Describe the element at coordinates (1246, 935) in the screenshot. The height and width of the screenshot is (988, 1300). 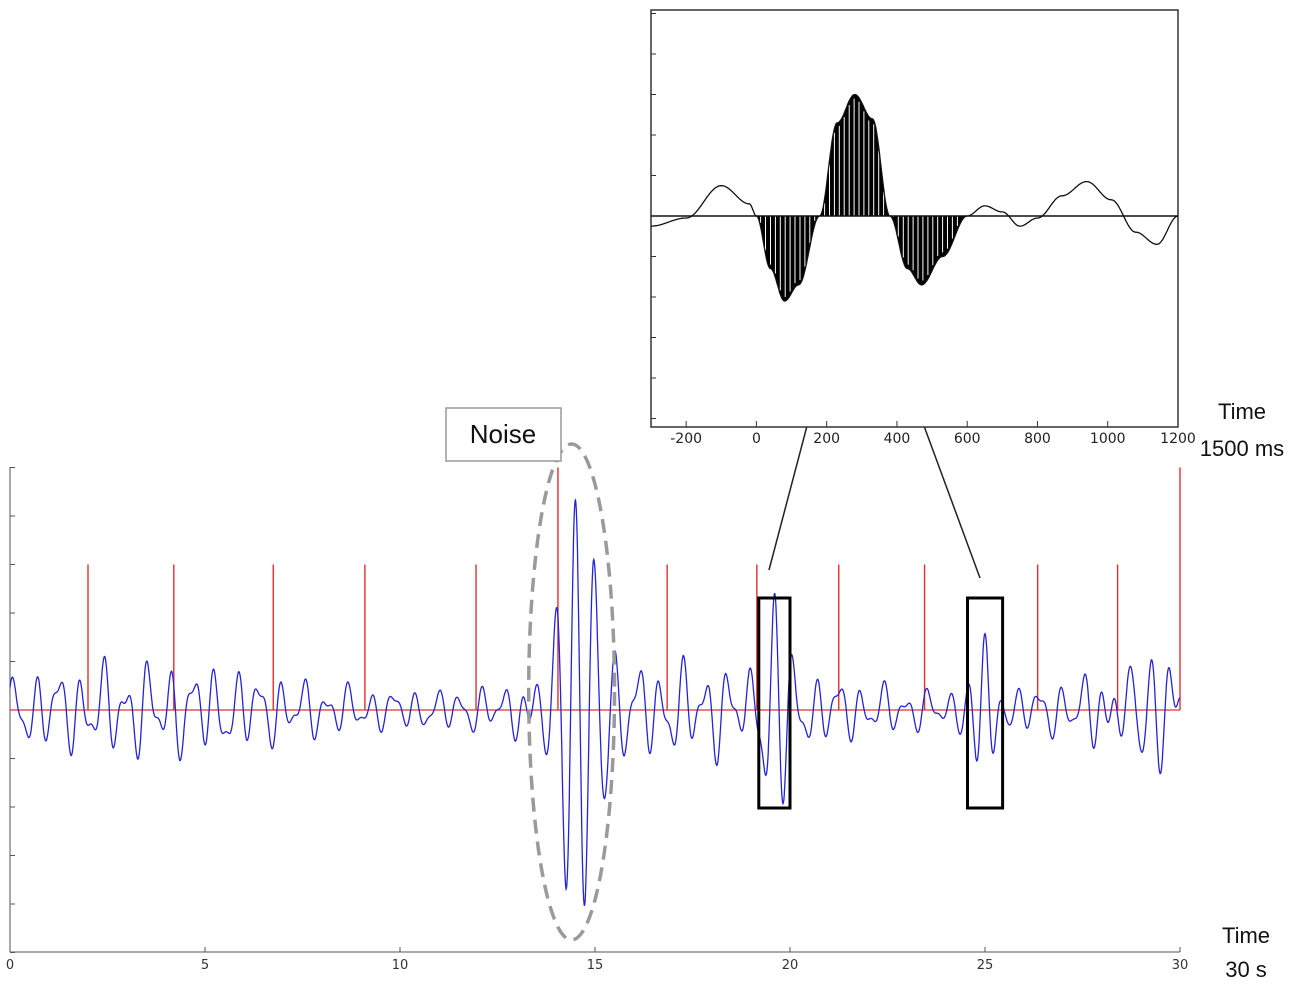
I see `main-x-unit-line1: Time` at that location.